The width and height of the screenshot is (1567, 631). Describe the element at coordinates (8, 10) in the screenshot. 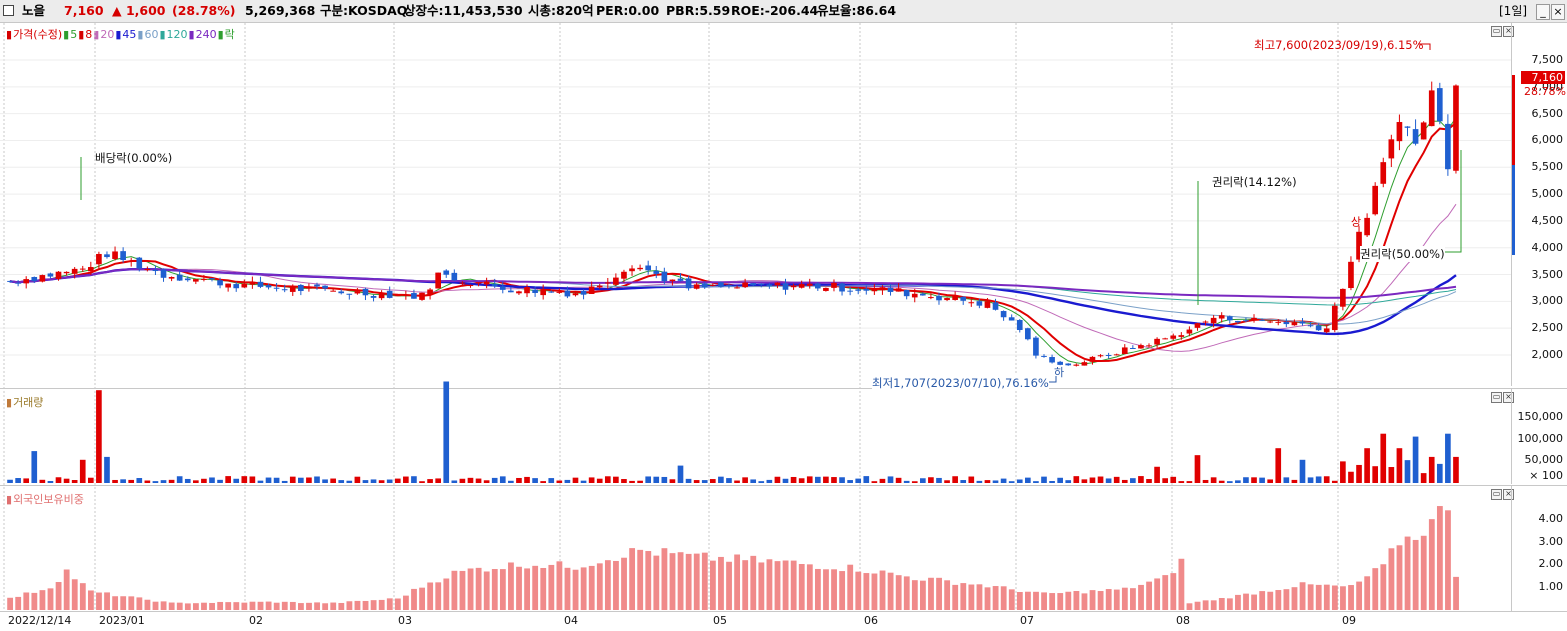

I see `select-checkbox` at that location.